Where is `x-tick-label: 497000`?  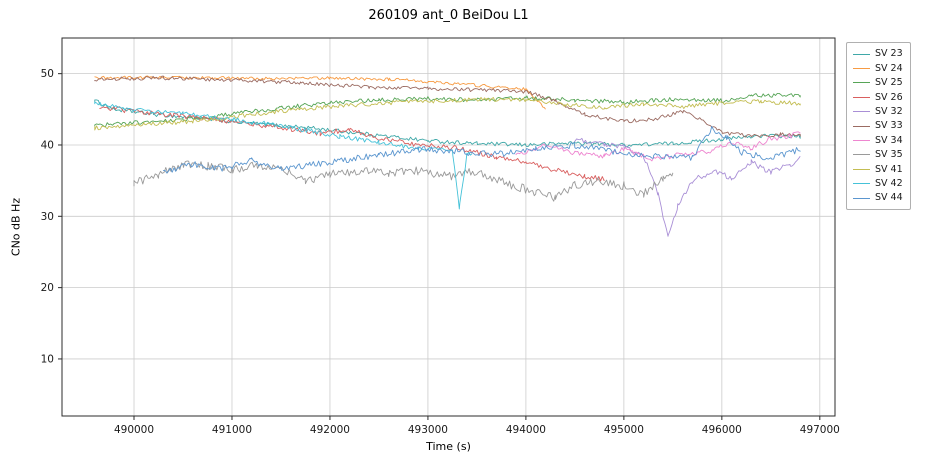 x-tick-label: 497000 is located at coordinates (820, 430).